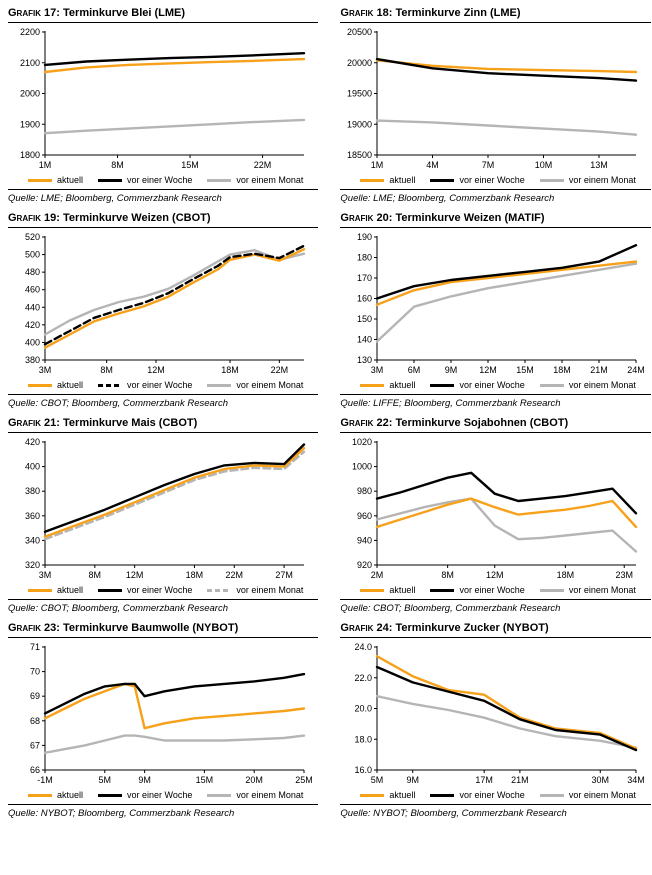 The image size is (652, 875). What do you see at coordinates (171, 713) in the screenshot?
I see `chart-canvas: 66 67 68 69 70 71 -1M 5M 9M 15M 20M 25M` at bounding box center [171, 713].